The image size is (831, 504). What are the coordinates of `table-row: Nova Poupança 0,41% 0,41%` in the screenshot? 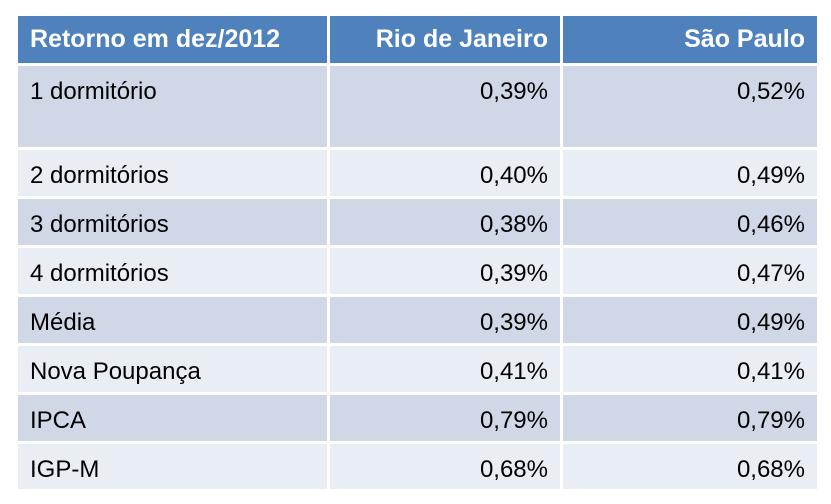 It's located at (417, 369).